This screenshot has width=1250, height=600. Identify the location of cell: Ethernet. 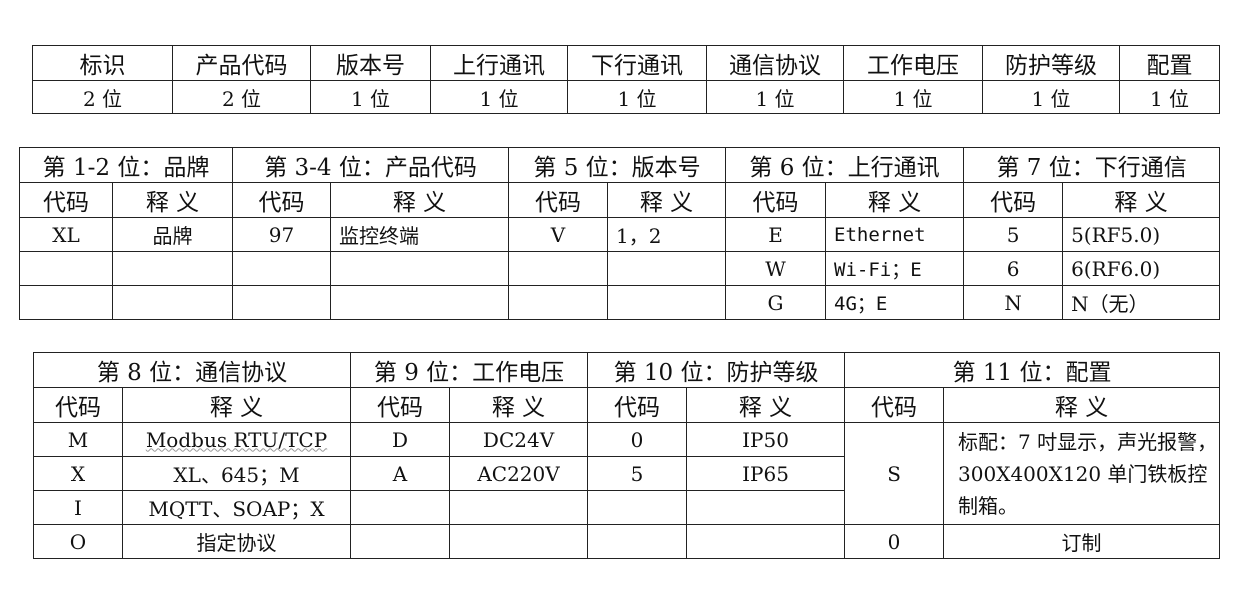
(895, 234).